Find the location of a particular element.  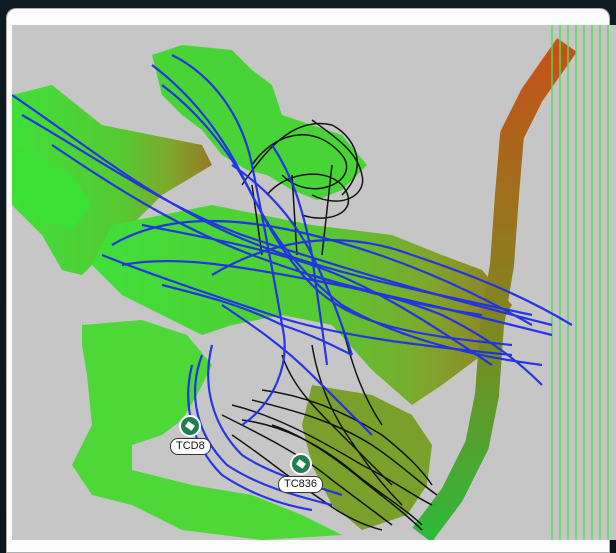

grid-lines is located at coordinates (580, 282).